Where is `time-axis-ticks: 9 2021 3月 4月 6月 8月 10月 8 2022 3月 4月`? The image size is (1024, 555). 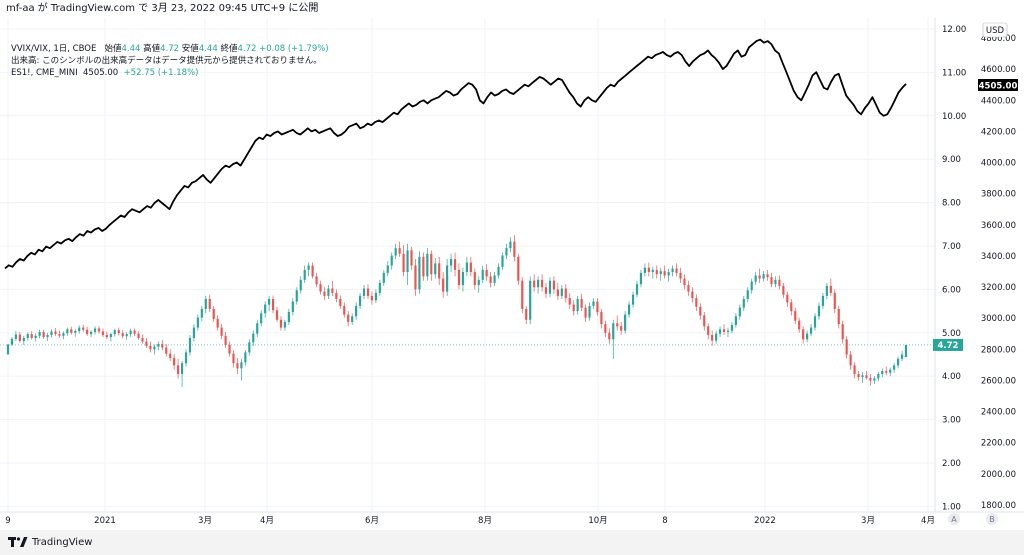
time-axis-ticks: 9 2021 3月 4月 6月 8月 10月 8 2022 3月 4月 is located at coordinates (470, 521).